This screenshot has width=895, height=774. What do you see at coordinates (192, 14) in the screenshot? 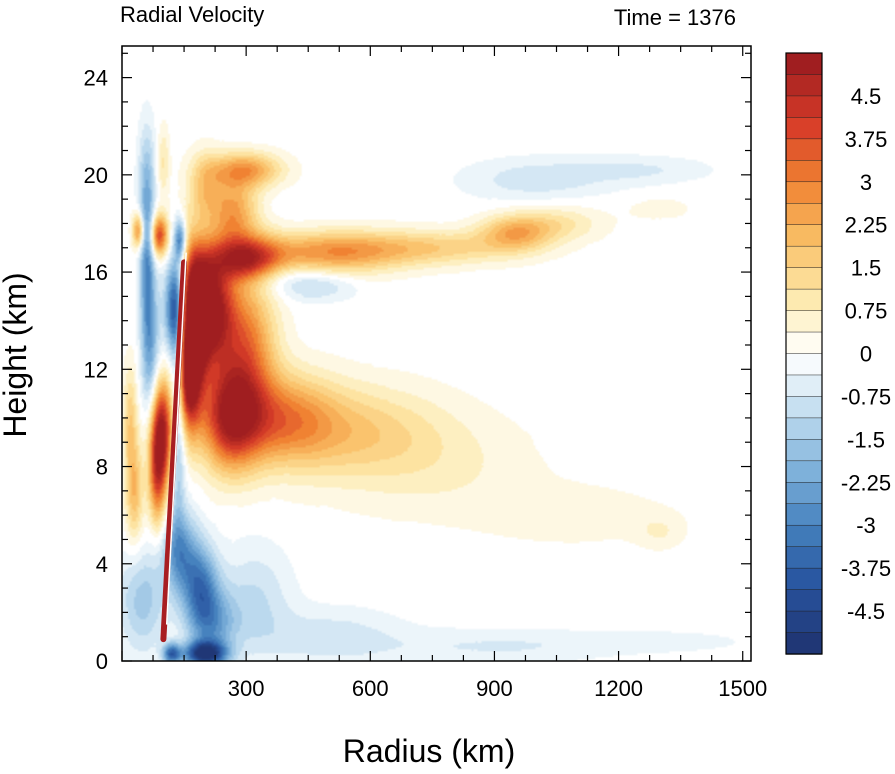
I see `chart-title: Radial Velocity` at bounding box center [192, 14].